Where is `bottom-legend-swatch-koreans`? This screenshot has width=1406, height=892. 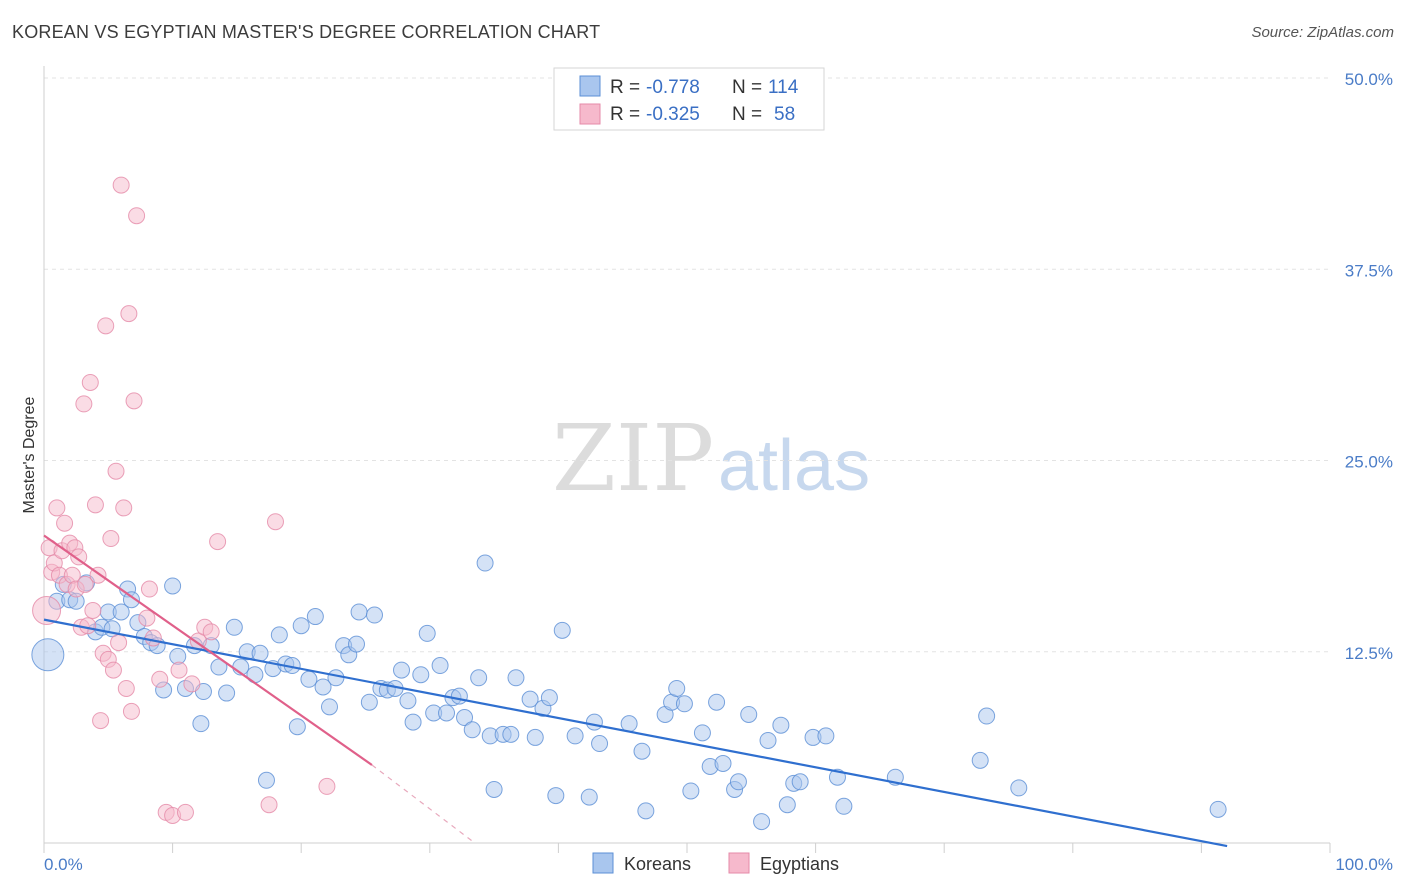
bottom-legend-swatch-koreans is located at coordinates (603, 863).